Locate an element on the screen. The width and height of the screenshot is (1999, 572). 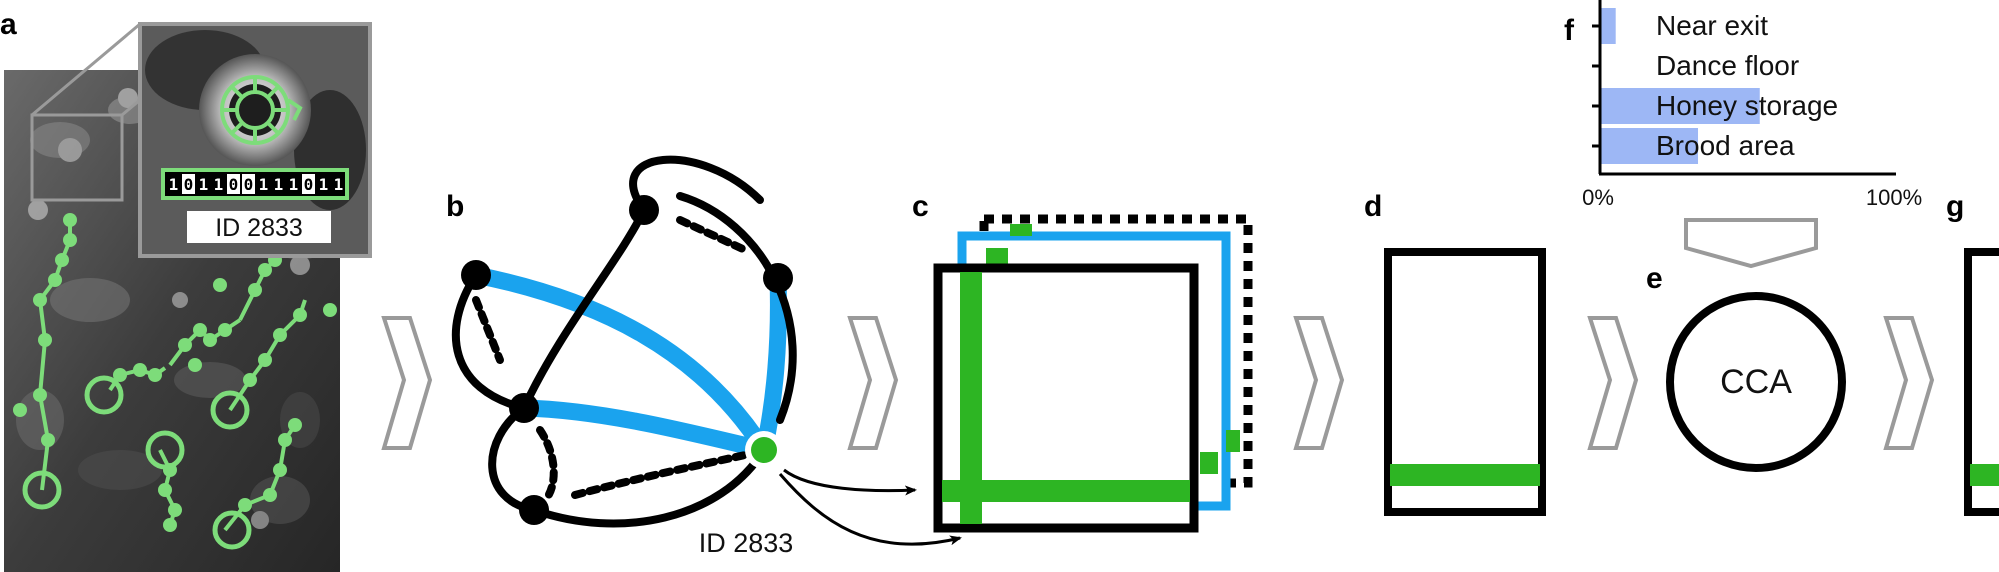
bar-category-label: Near exit is located at coordinates (1712, 25).